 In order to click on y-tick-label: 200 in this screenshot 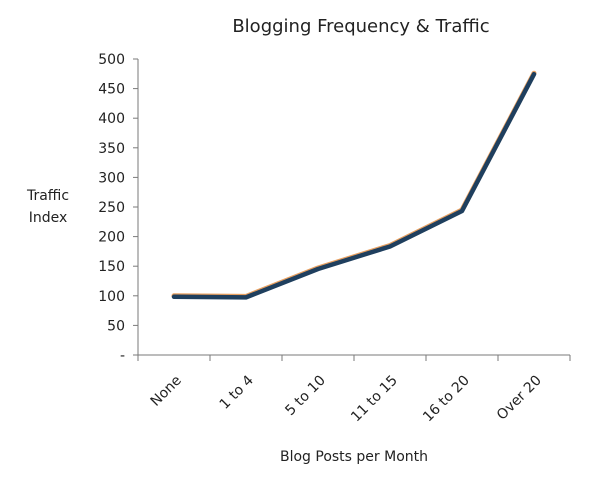, I will do `click(111, 238)`.